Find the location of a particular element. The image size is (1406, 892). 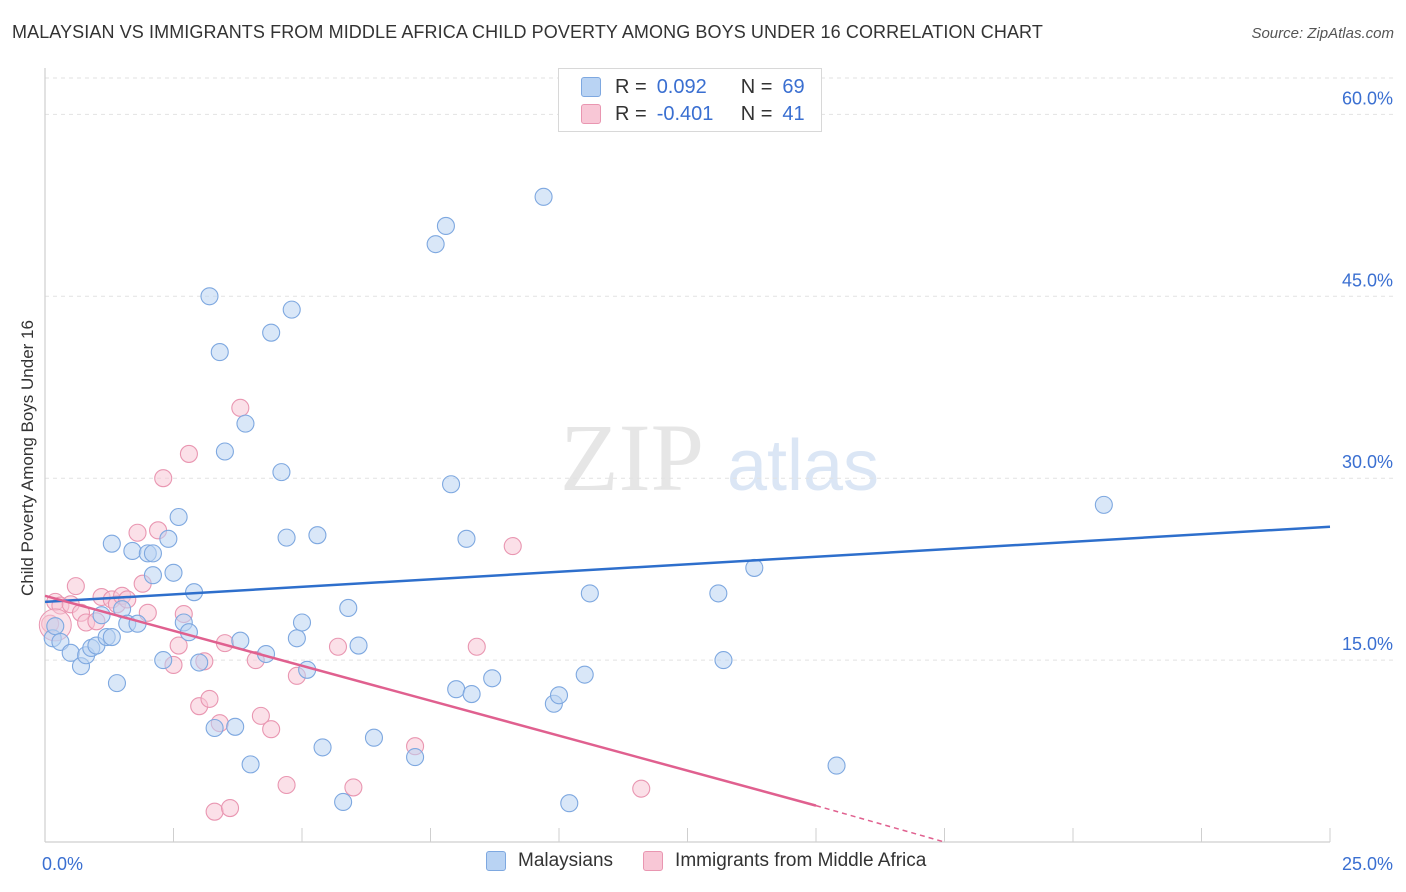

correlation-legend: R = 0.092 N = 69 R = -0.401 N = 41 is located at coordinates (690, 100).